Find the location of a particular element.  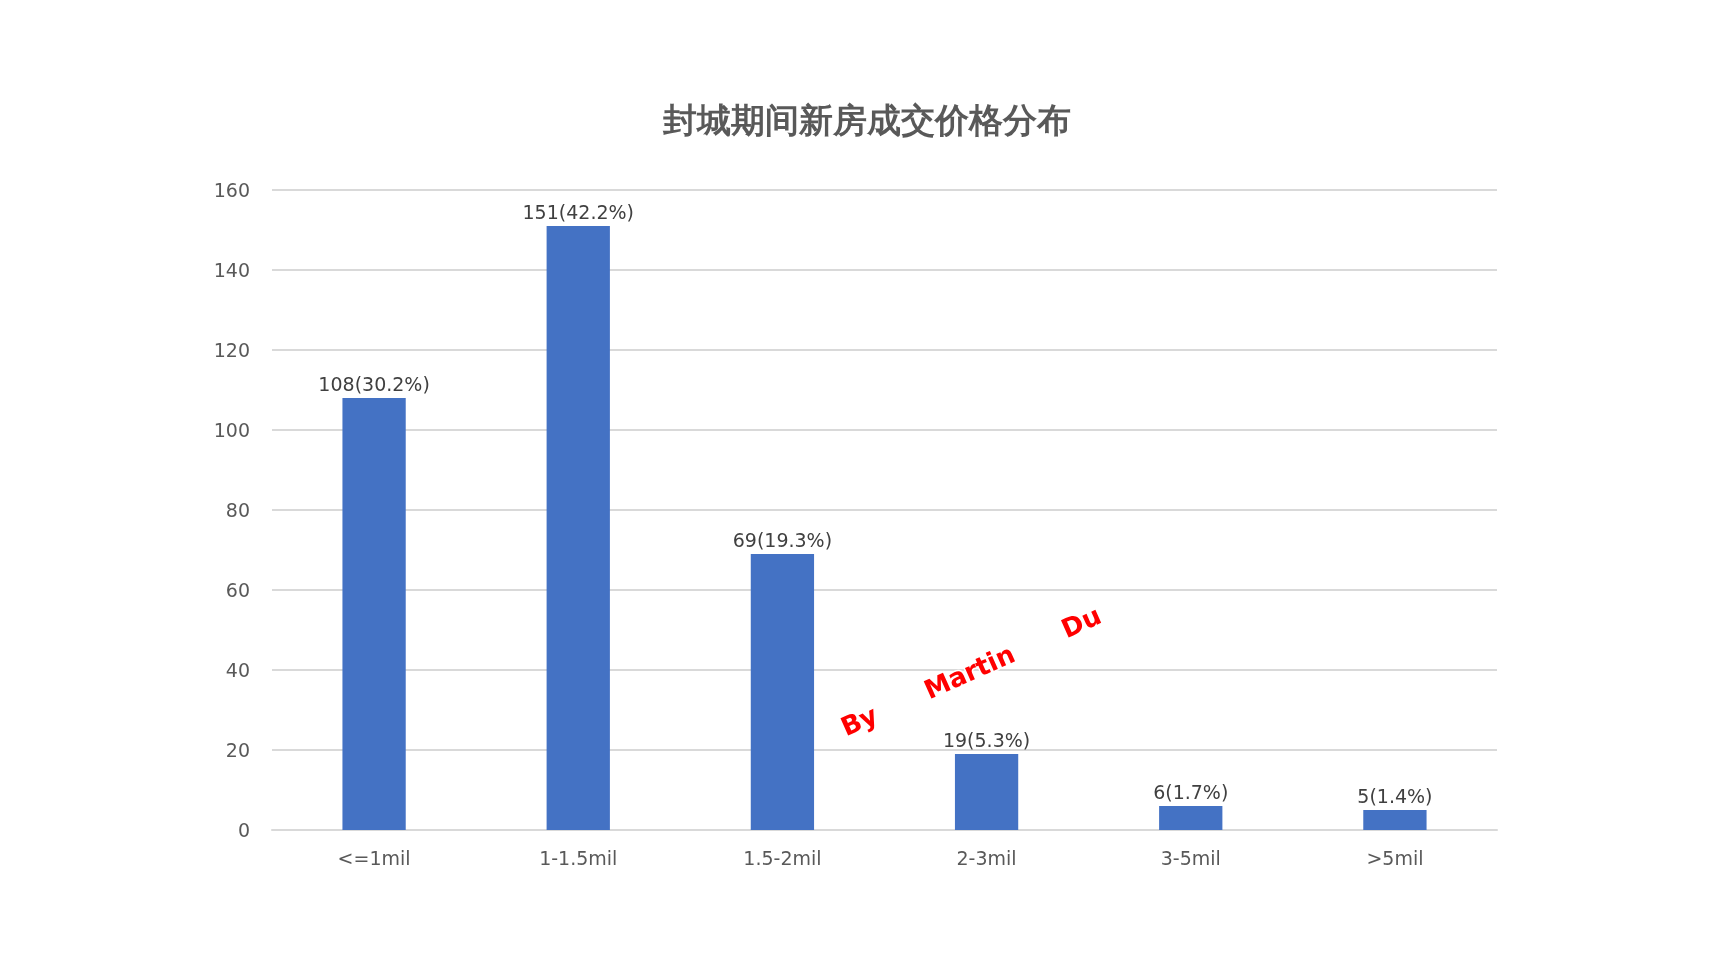

data-label: 5(1.4%) is located at coordinates (1395, 795).